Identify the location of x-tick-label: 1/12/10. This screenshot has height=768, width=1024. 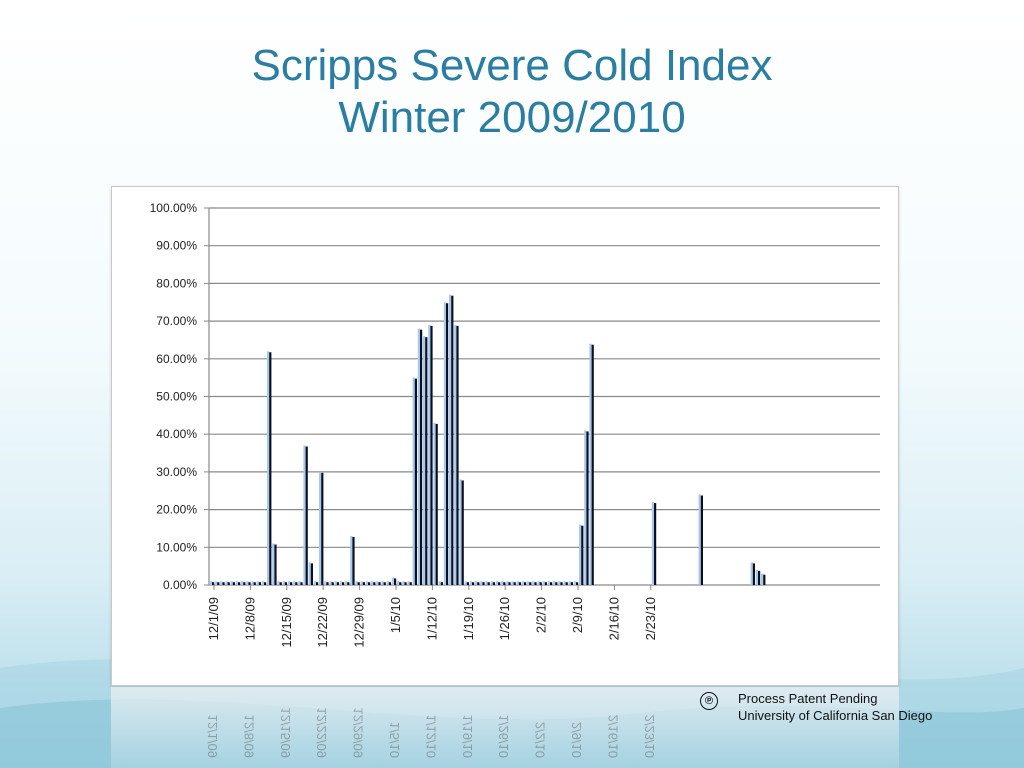
(431, 618).